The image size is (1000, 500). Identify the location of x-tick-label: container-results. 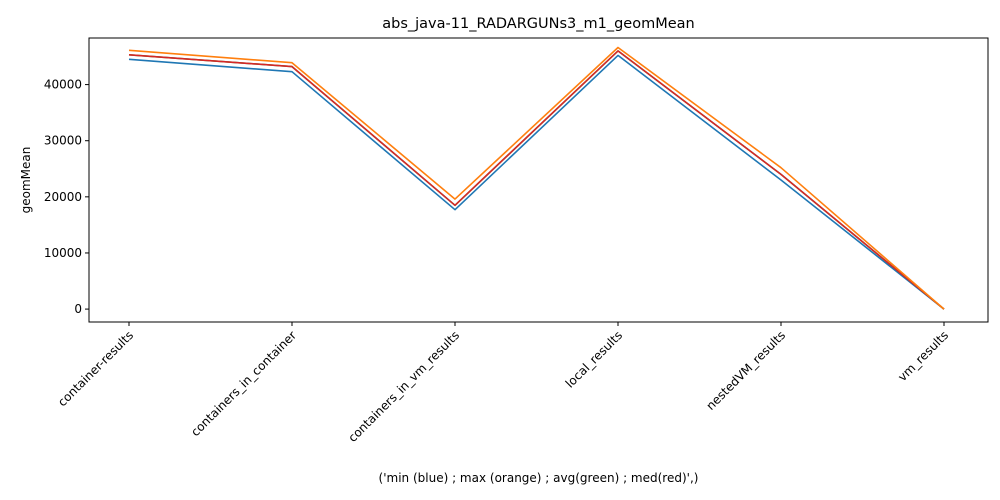
(95, 368).